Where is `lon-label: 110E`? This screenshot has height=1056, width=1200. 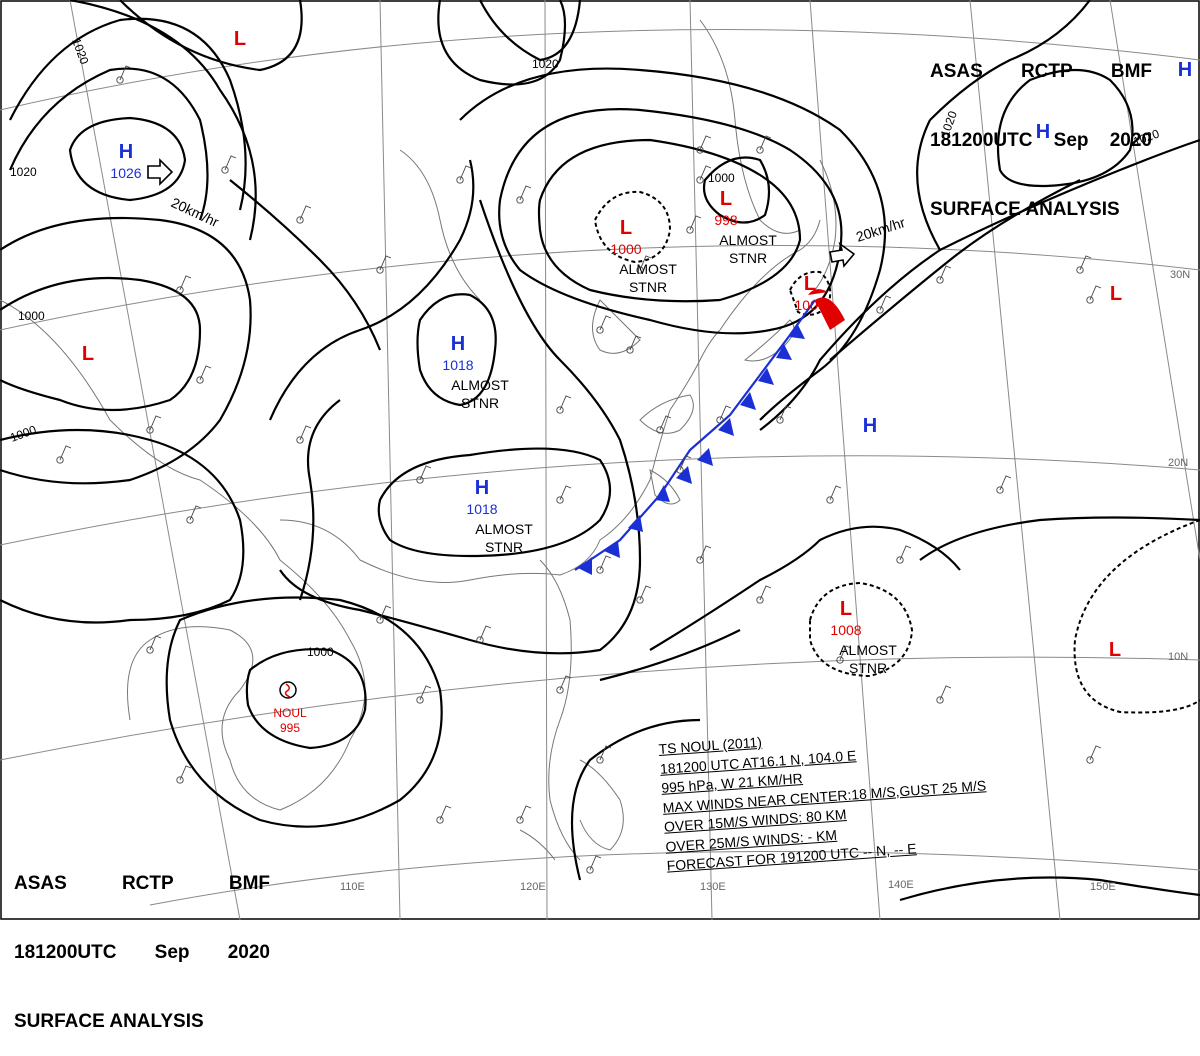 lon-label: 110E is located at coordinates (352, 887).